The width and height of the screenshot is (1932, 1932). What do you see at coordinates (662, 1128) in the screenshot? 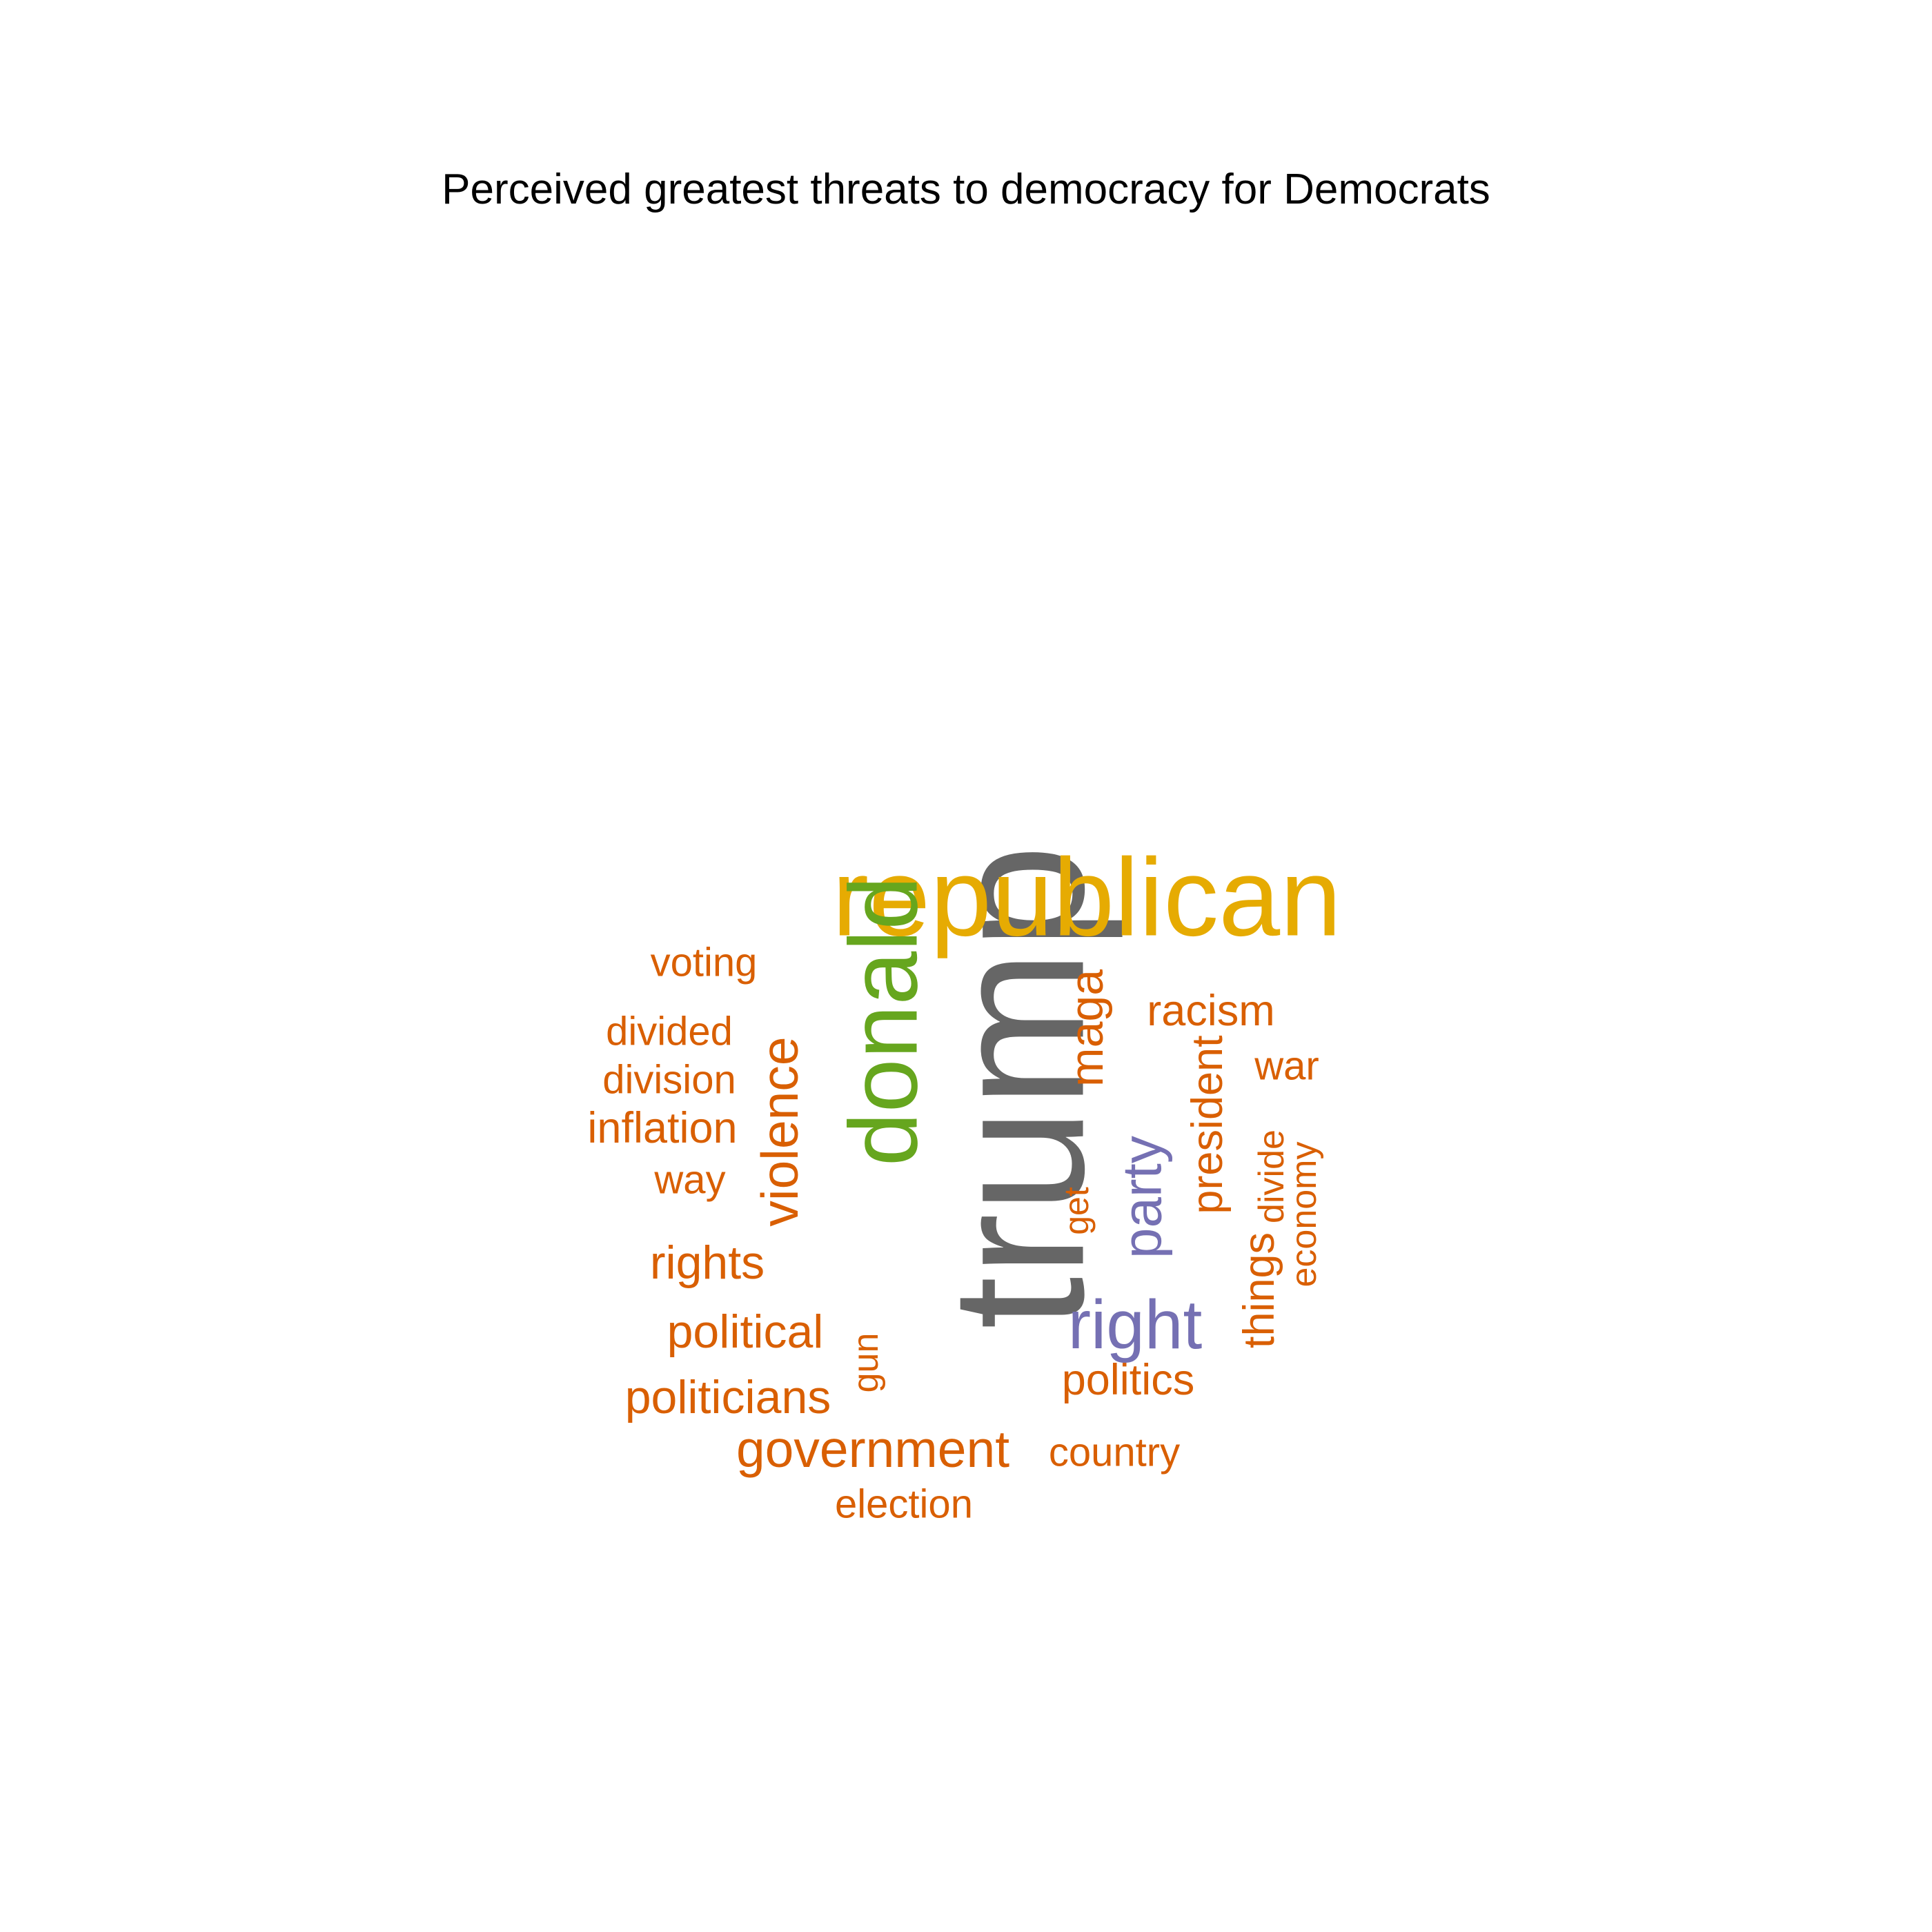
I see `word-inflation: inflation` at bounding box center [662, 1128].